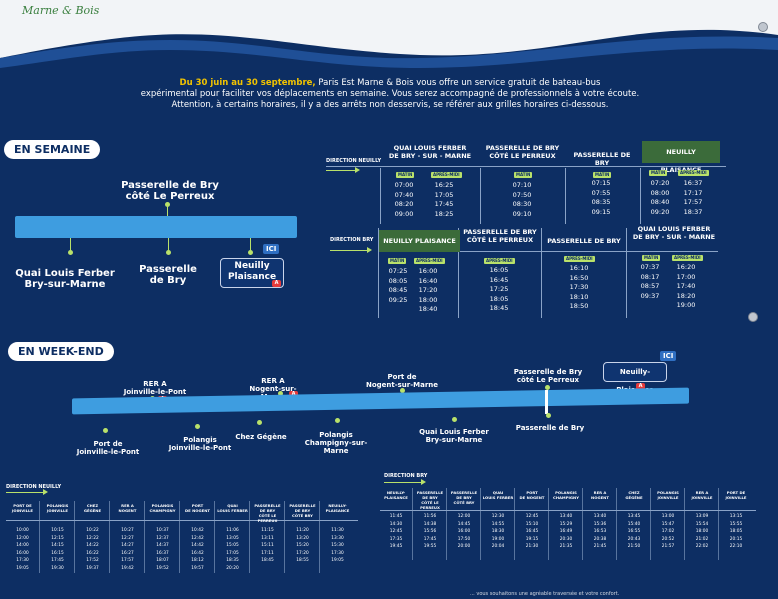 Image resolution: width=778 pixels, height=599 pixels. I want to click on weekend-col-header: PASSERELLE DE BRY CÔTÉ LE PERREUX, so click(267, 513).